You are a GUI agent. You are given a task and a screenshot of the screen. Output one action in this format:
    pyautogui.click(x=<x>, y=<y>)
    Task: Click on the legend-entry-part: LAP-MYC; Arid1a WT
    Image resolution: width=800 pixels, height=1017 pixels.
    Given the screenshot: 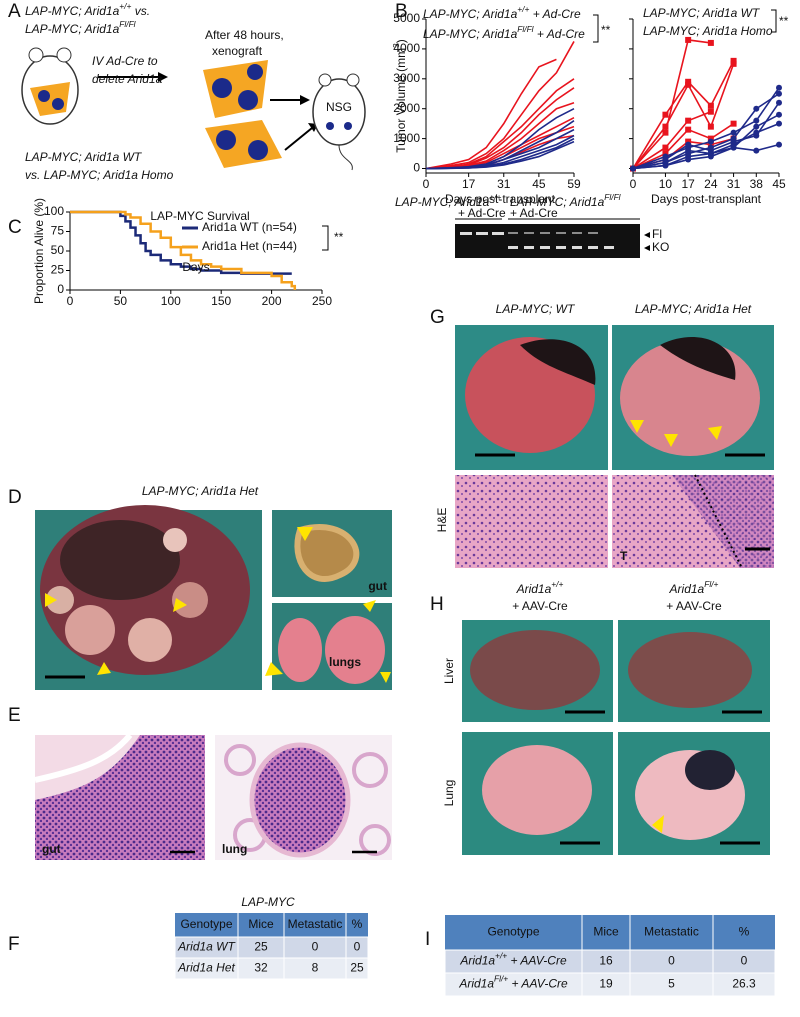 What is the action you would take?
    pyautogui.click(x=702, y=13)
    